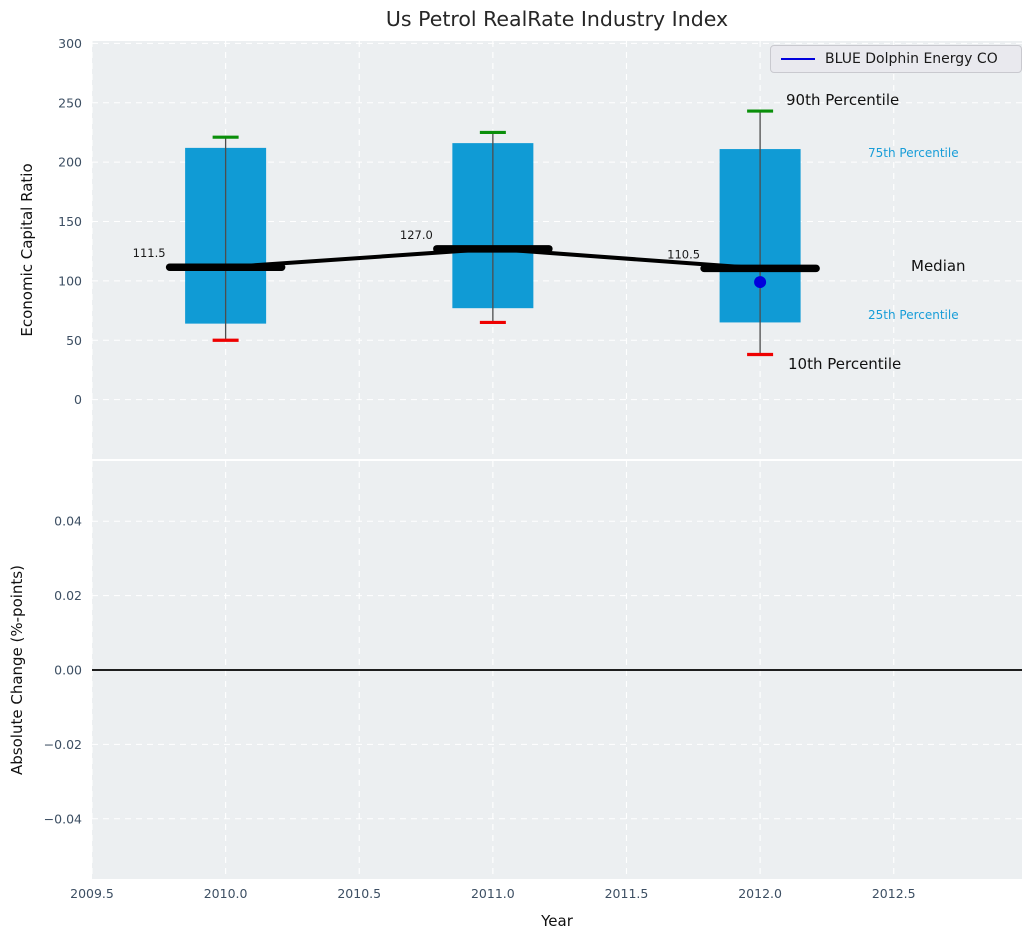 The height and width of the screenshot is (942, 1034). Describe the element at coordinates (68, 670) in the screenshot. I see `y-tick-label: 0.00` at that location.